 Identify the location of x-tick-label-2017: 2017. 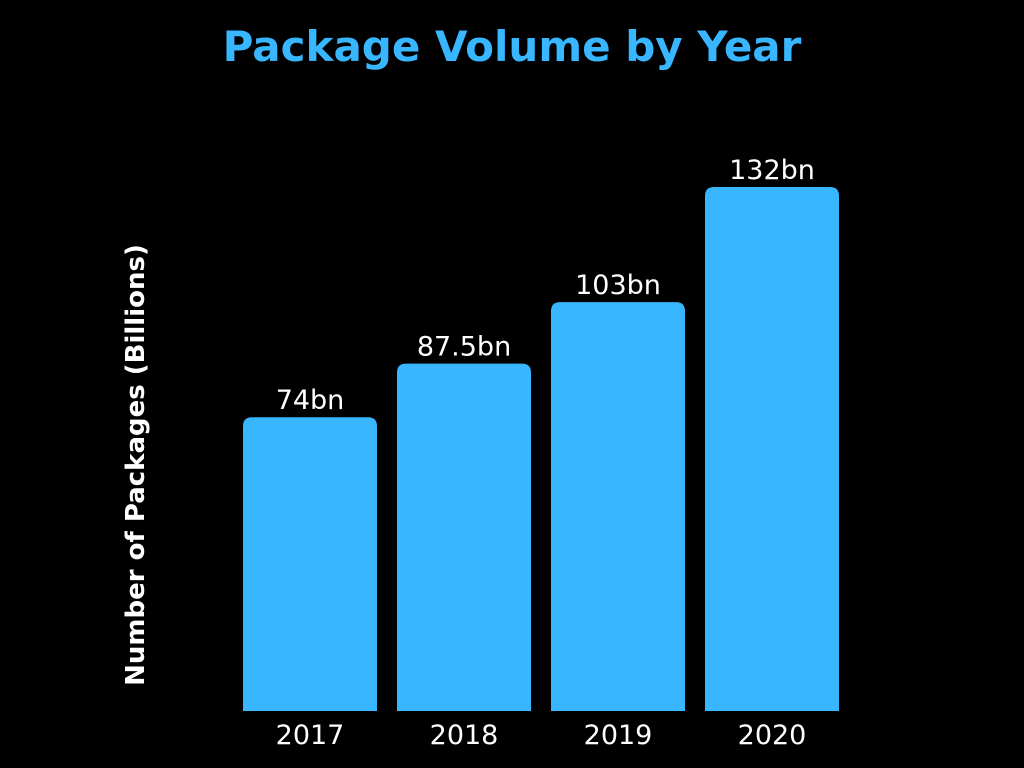
(310, 735).